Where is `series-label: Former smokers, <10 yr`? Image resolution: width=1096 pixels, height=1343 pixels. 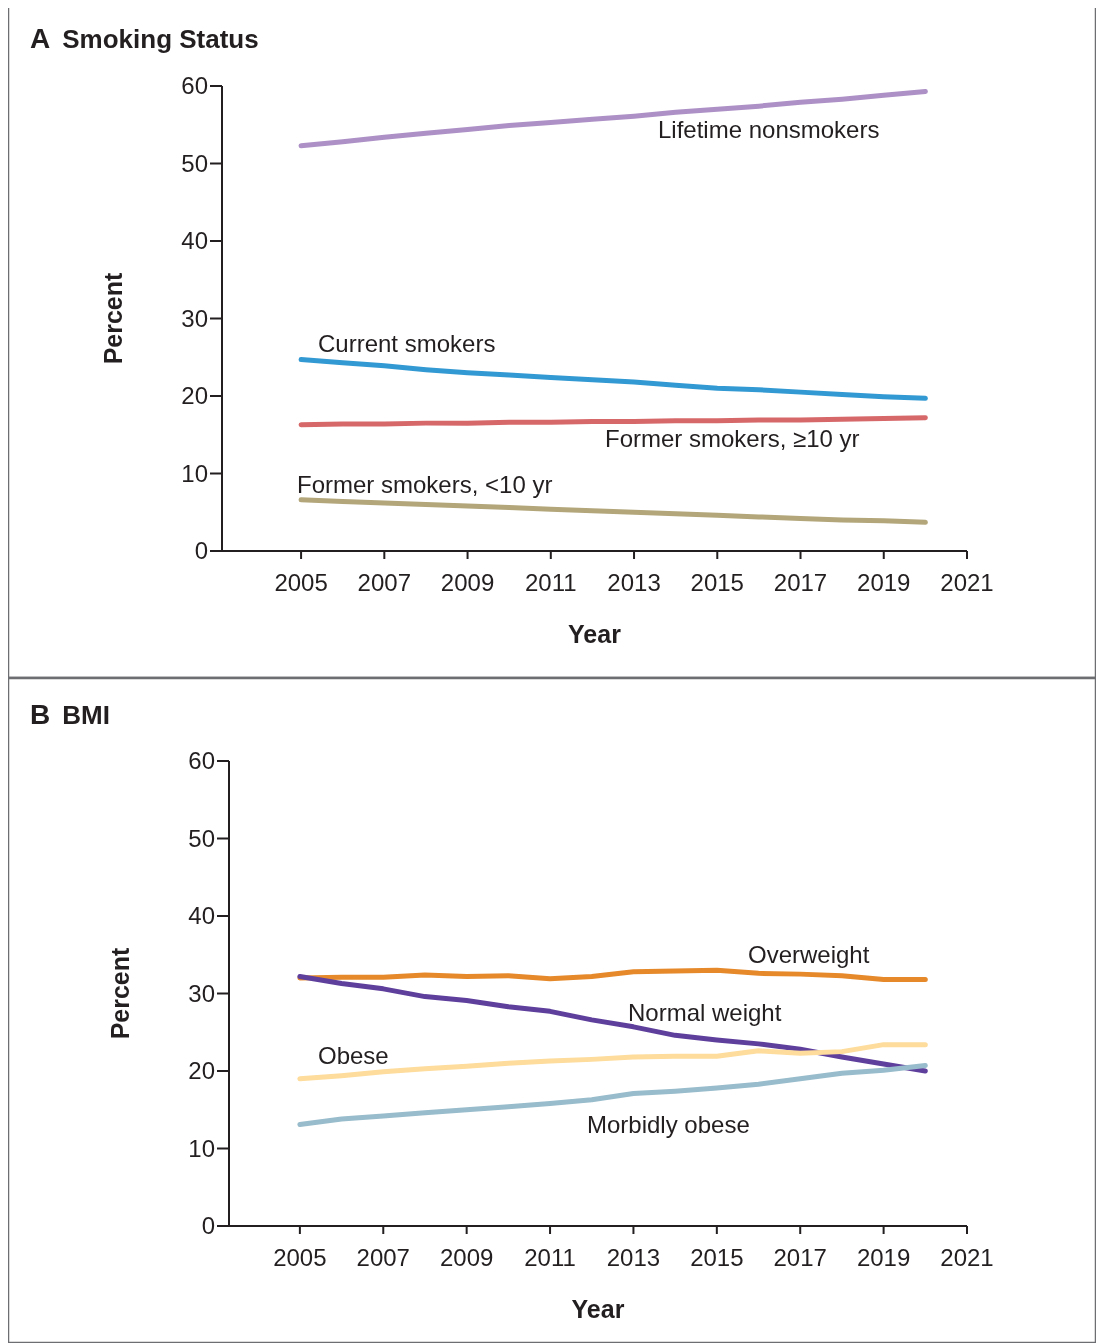
series-label: Former smokers, <10 yr is located at coordinates (425, 484).